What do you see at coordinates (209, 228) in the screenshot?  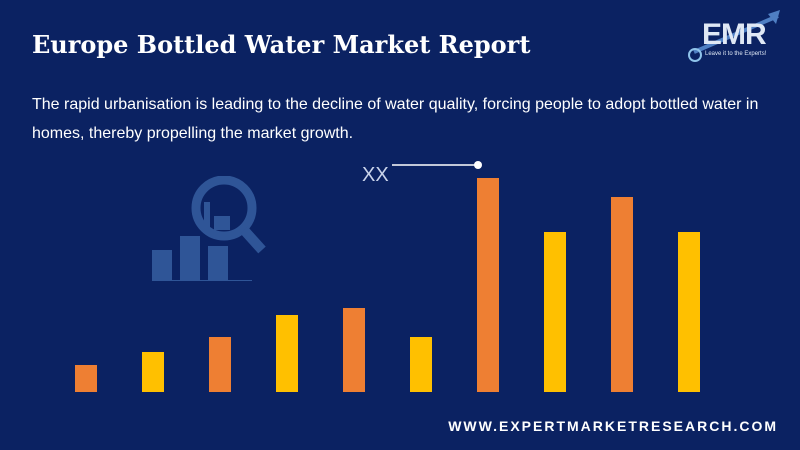 I see `analytics-magnifier-icon` at bounding box center [209, 228].